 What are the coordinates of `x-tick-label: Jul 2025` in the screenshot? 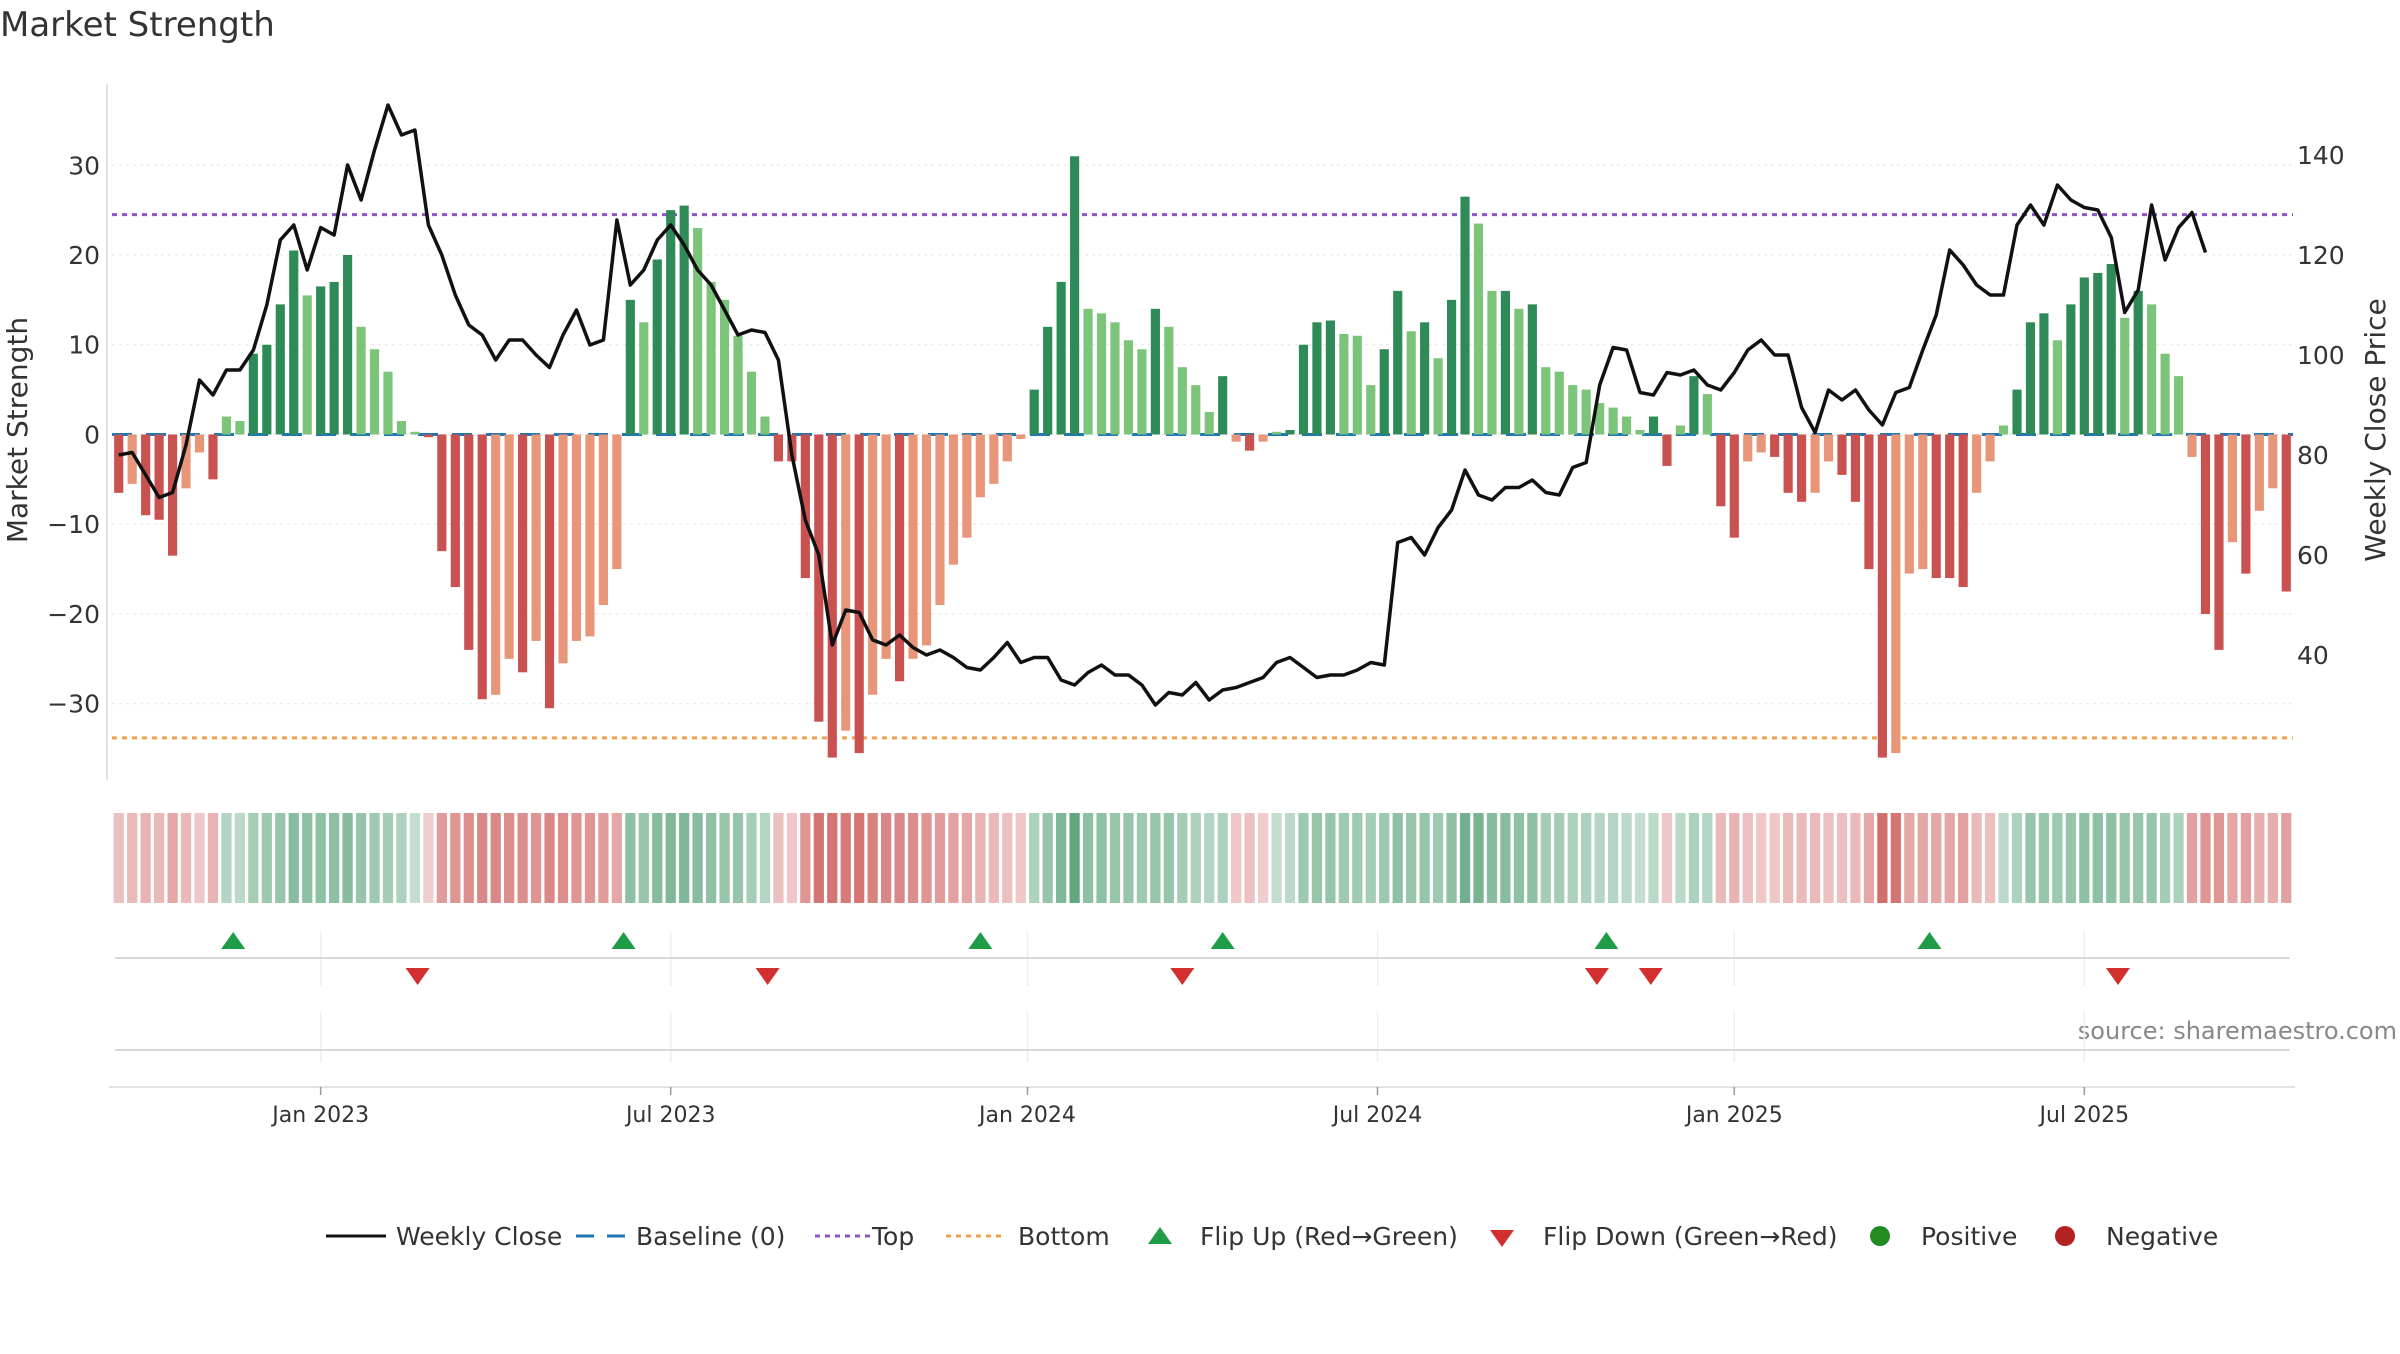 It's located at (2084, 1115).